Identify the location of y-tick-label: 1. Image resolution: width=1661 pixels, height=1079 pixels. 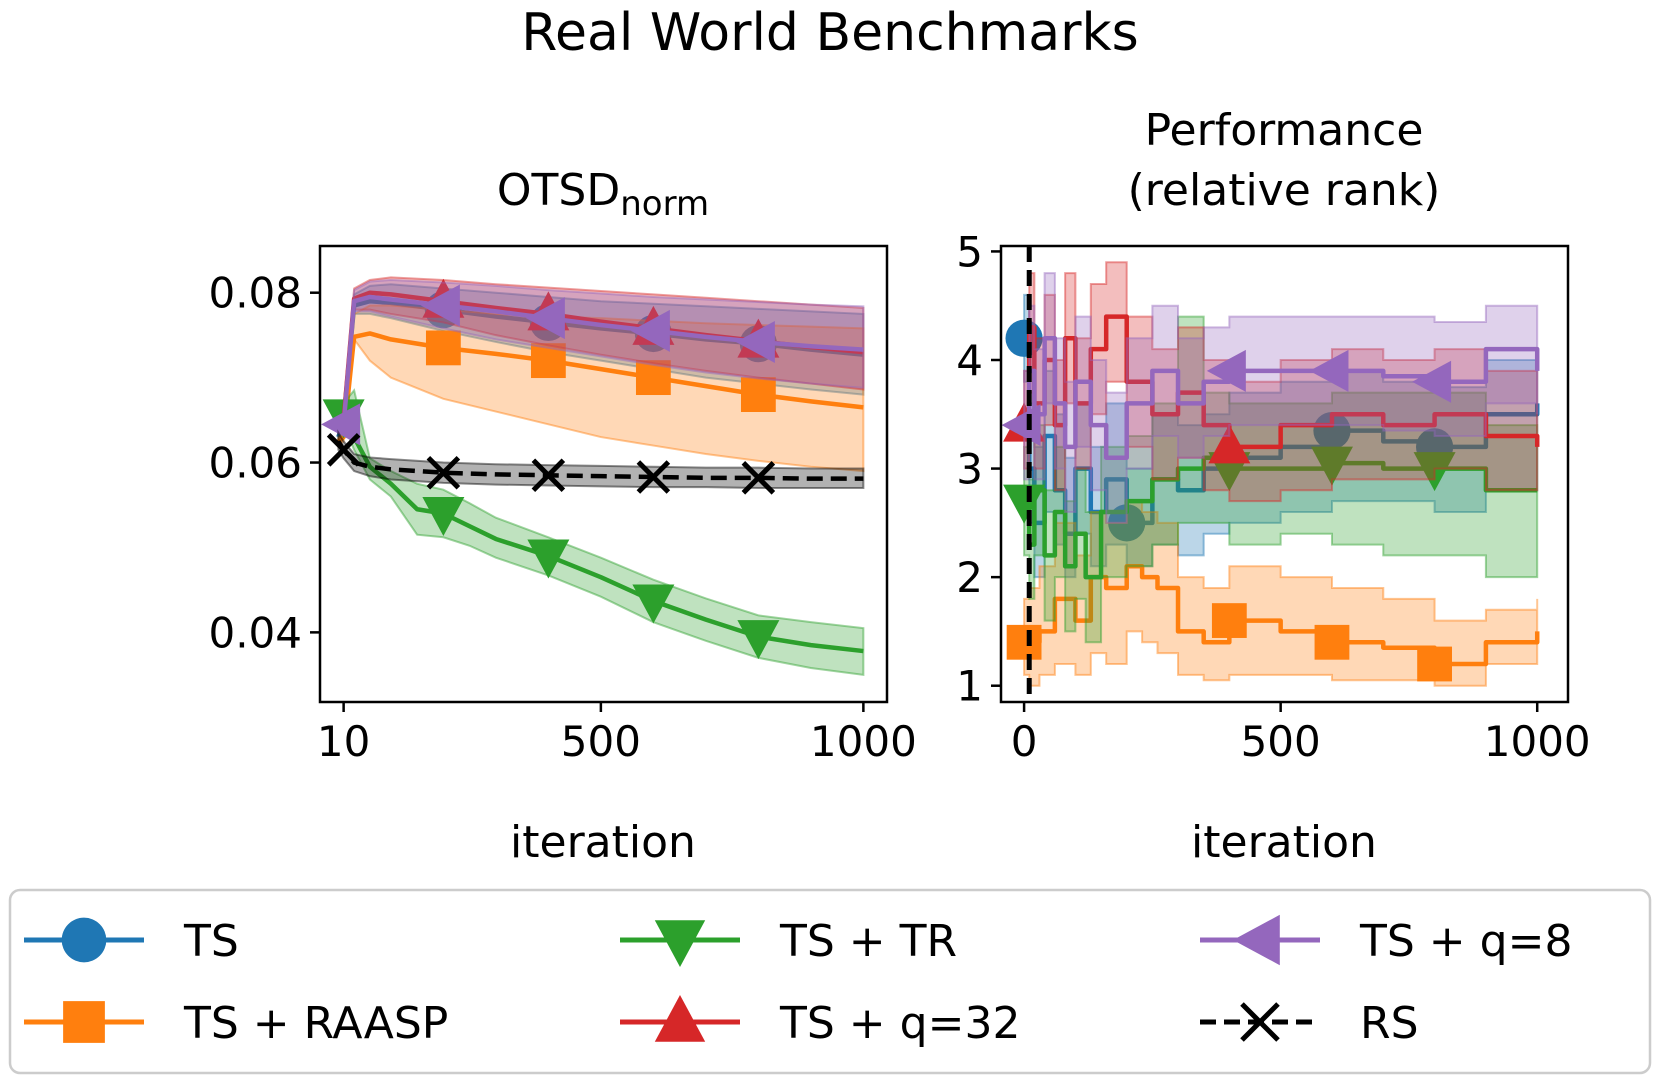
(969, 686).